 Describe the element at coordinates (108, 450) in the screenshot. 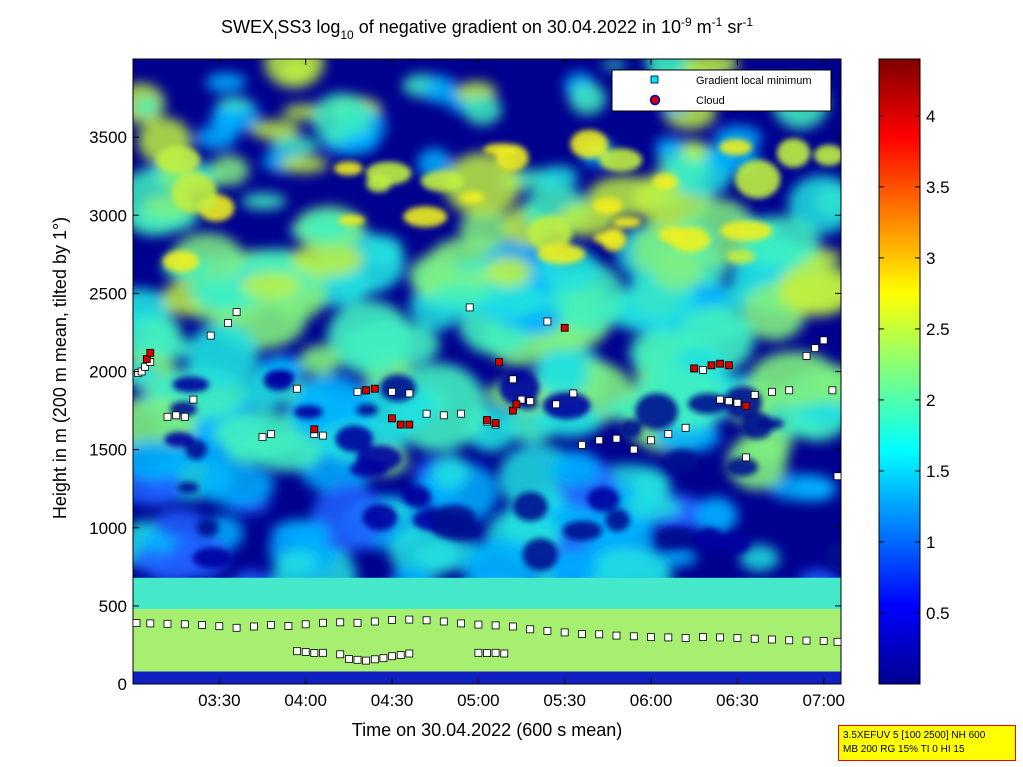

I see `y-tick-label: 1500` at that location.